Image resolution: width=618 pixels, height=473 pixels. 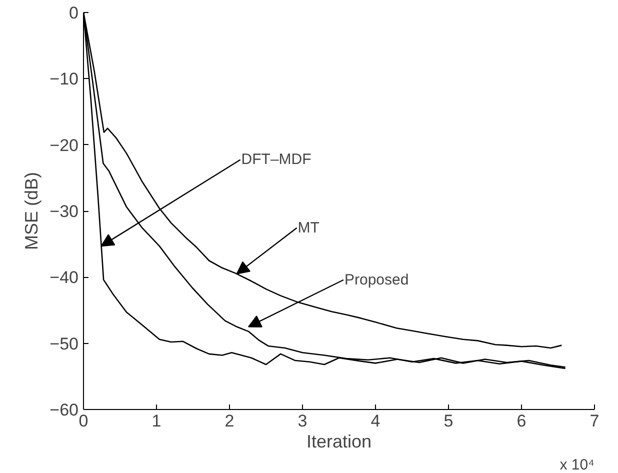 What do you see at coordinates (375, 421) in the screenshot?
I see `x-tick-label: 4` at bounding box center [375, 421].